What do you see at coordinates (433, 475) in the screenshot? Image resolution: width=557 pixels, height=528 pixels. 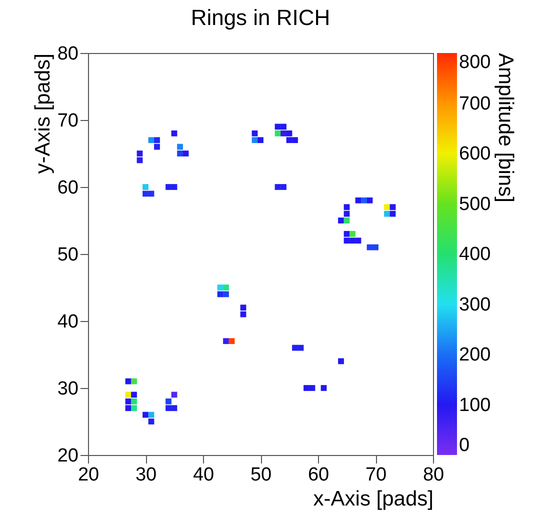 I see `x-tick-label: 80` at bounding box center [433, 475].